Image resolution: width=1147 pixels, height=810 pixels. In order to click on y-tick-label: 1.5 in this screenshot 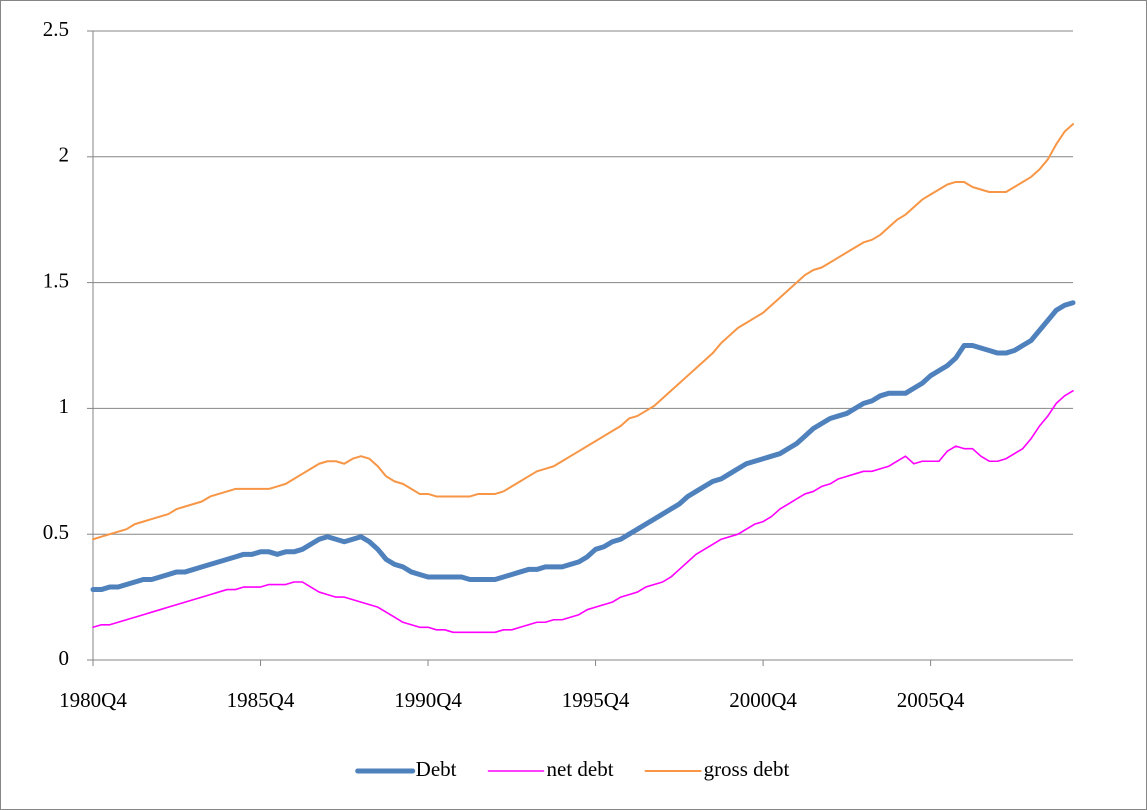, I will do `click(56, 280)`.